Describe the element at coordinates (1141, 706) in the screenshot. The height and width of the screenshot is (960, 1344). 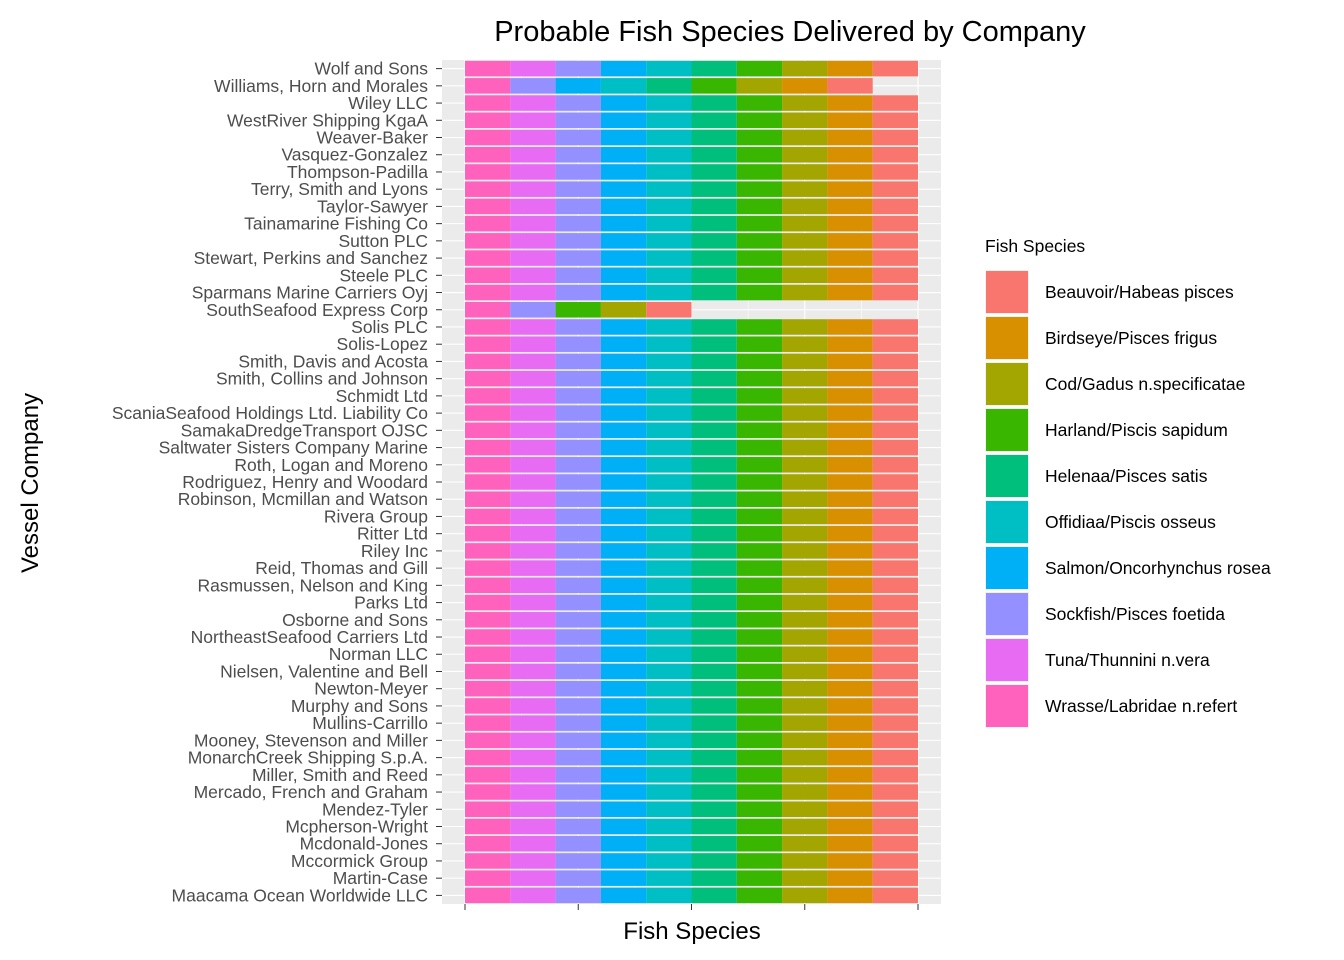
I see `legend-label: Wrasse/Labridae n.refert` at that location.